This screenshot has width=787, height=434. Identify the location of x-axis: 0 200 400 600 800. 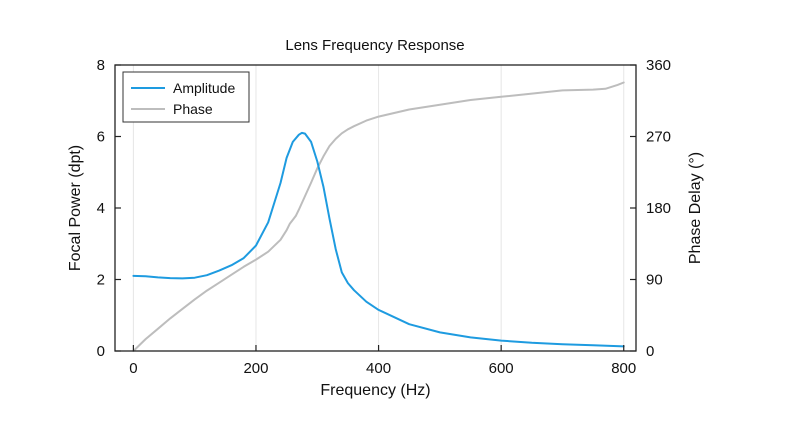
(382, 361).